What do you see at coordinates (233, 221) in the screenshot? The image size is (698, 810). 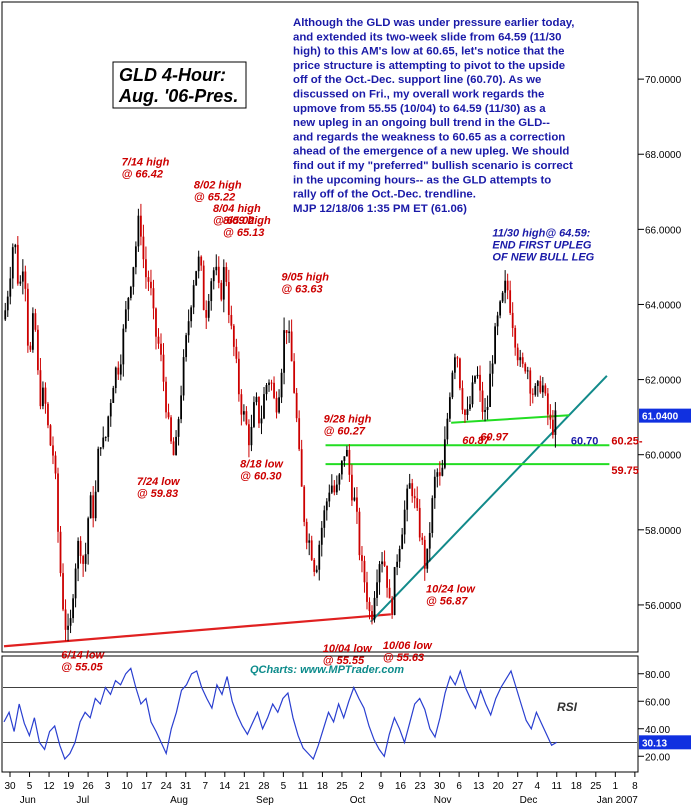 I see `price-annotation: @ 65.02` at bounding box center [233, 221].